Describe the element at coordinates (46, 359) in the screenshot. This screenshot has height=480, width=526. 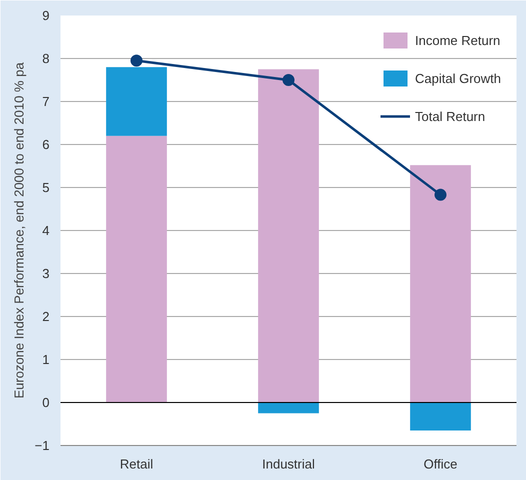
I see `y-tick-label: 1` at that location.